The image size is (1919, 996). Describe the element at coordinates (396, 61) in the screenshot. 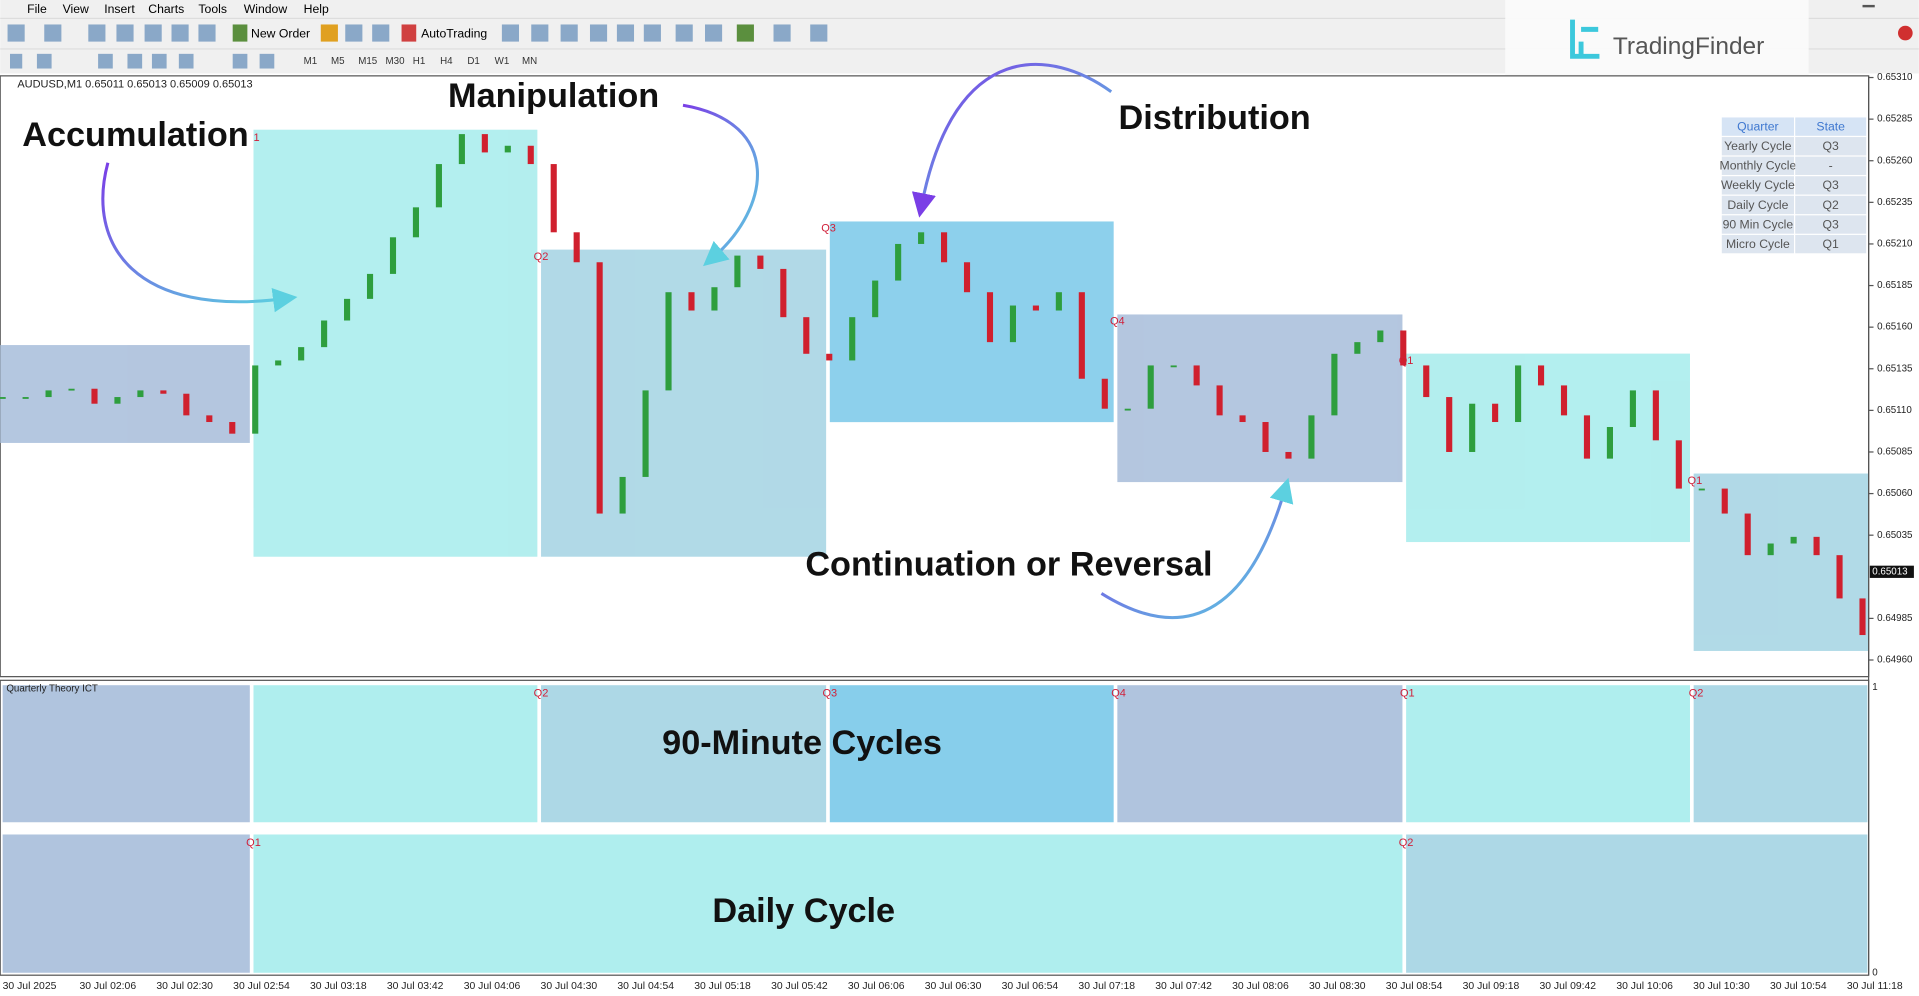

I see `timeframe-button: M30` at that location.